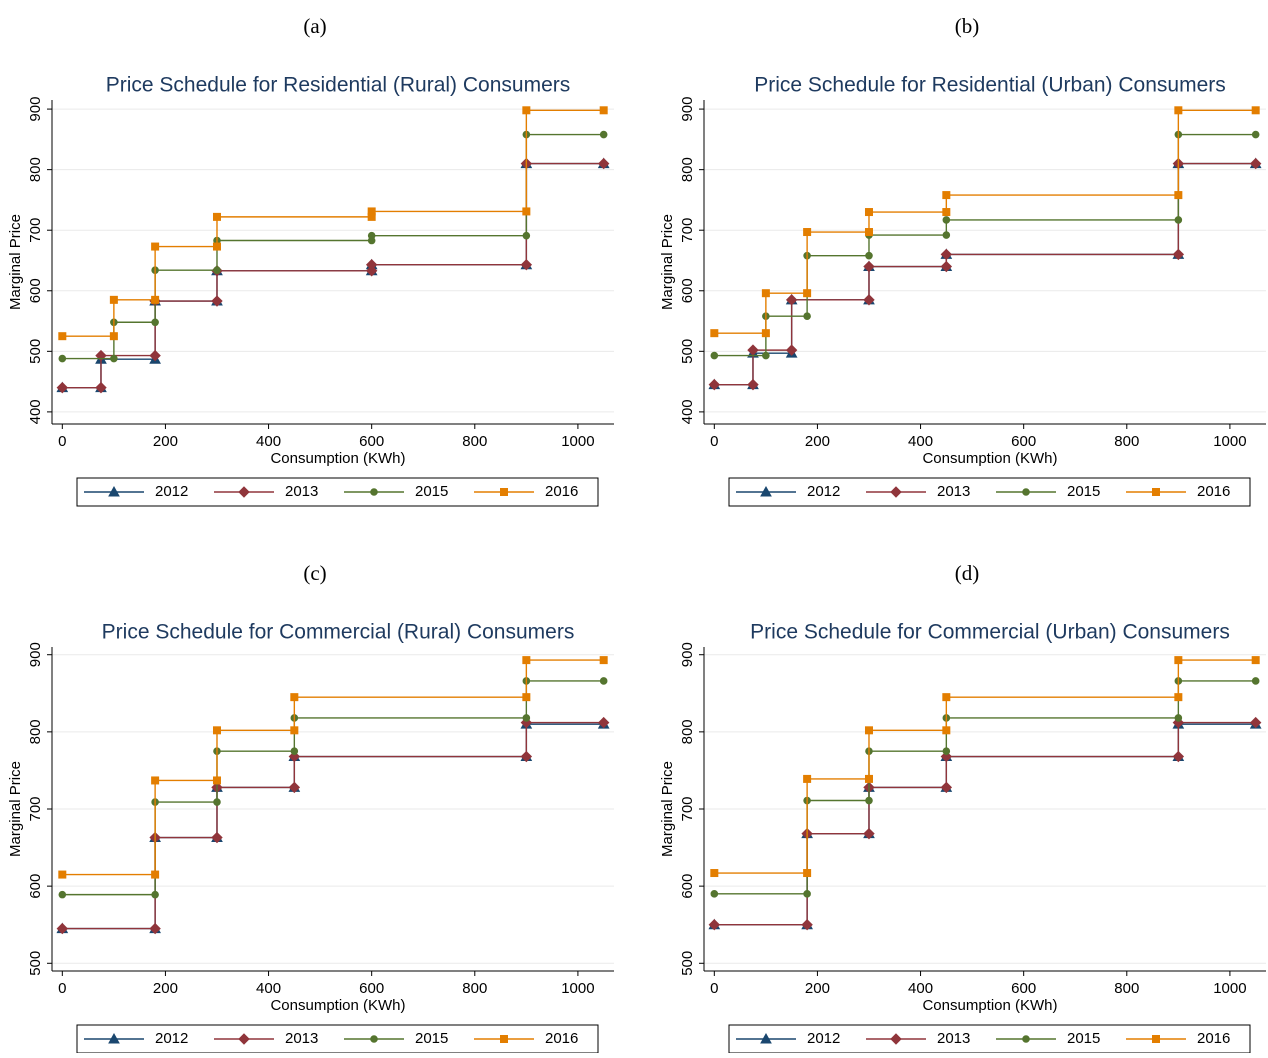 The image size is (1268, 1058). What do you see at coordinates (474, 441) in the screenshot?
I see `x-tick-label: 800` at bounding box center [474, 441].